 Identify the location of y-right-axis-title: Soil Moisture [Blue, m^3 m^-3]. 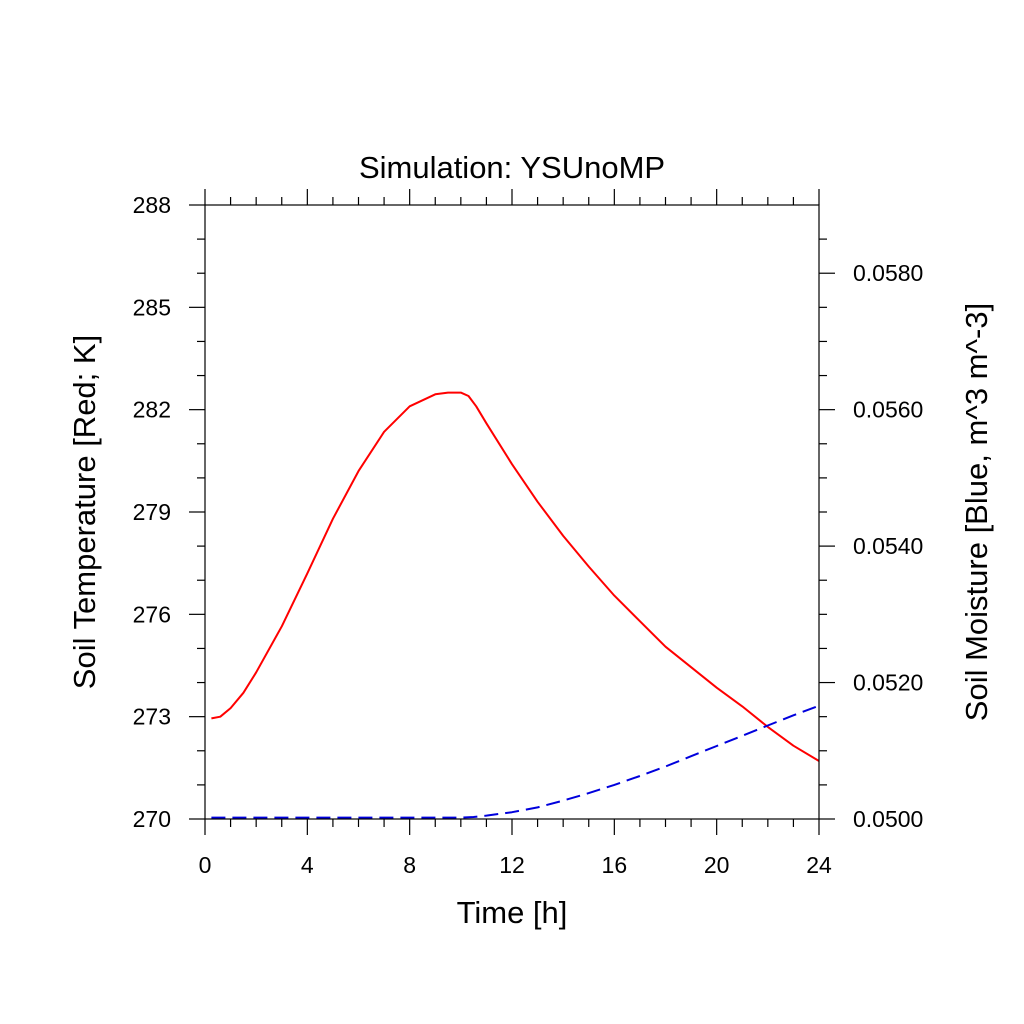
(976, 512).